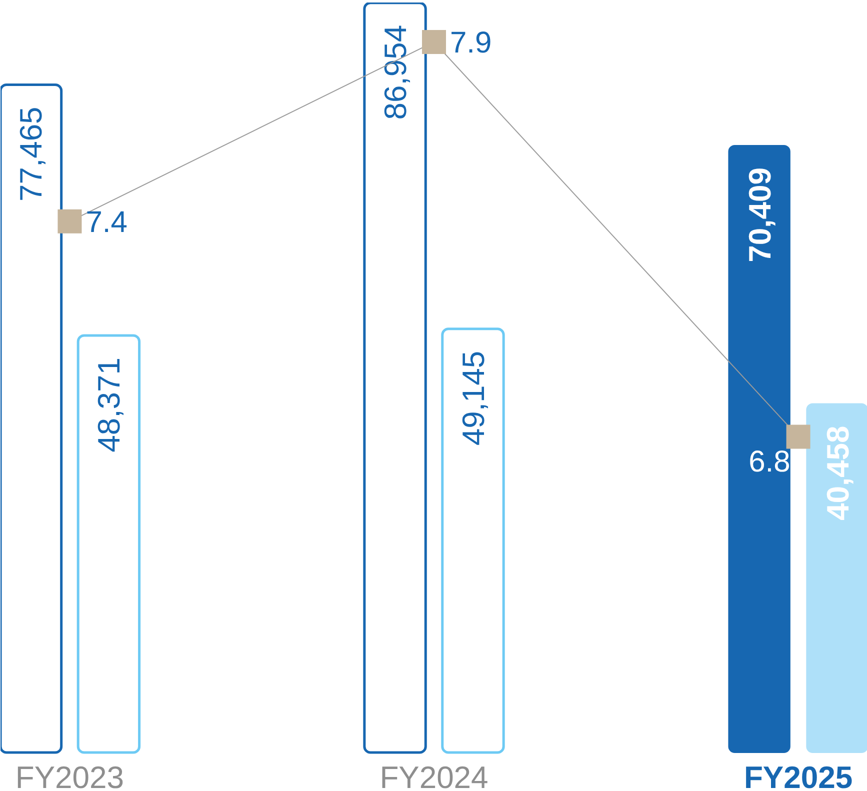 The image size is (867, 791). I want to click on data-label: 7.9, so click(471, 43).